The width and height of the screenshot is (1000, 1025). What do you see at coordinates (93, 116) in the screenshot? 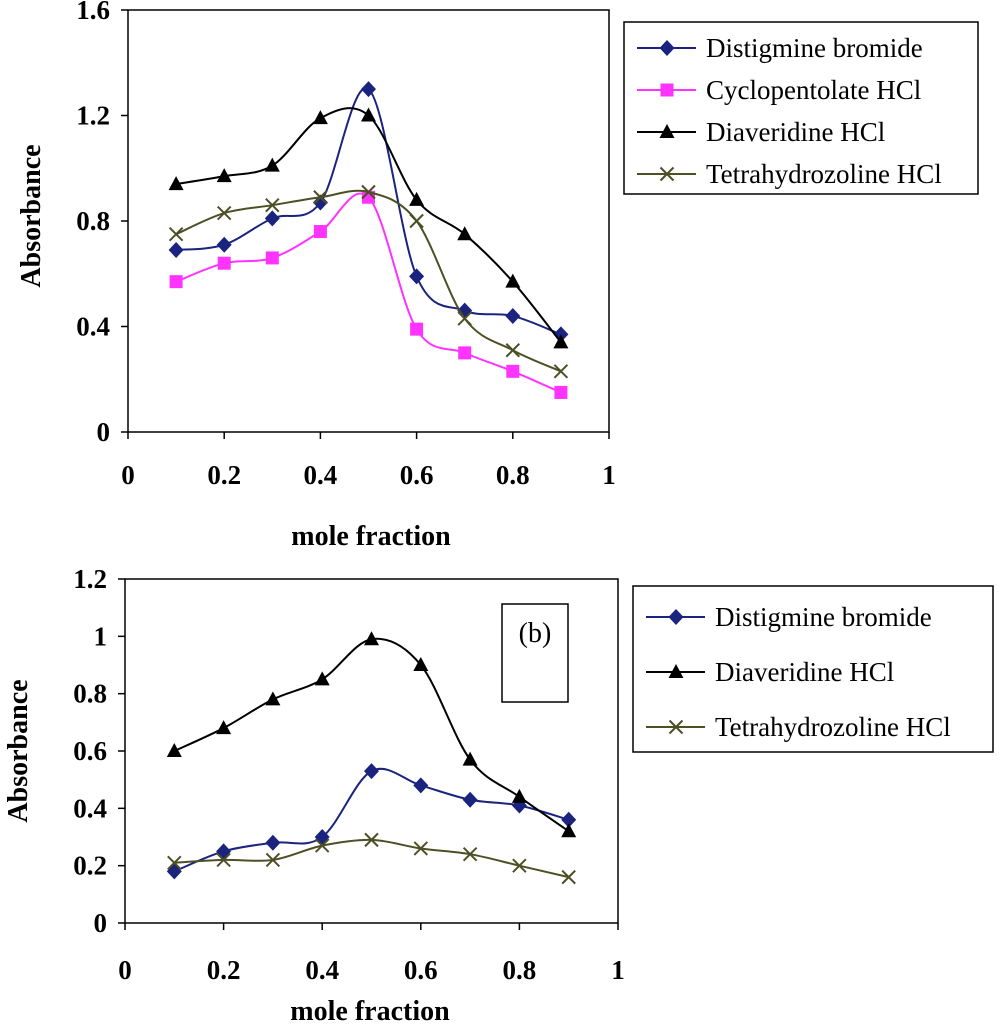
I see `chart-a-ytick-label: 1.2` at bounding box center [93, 116].